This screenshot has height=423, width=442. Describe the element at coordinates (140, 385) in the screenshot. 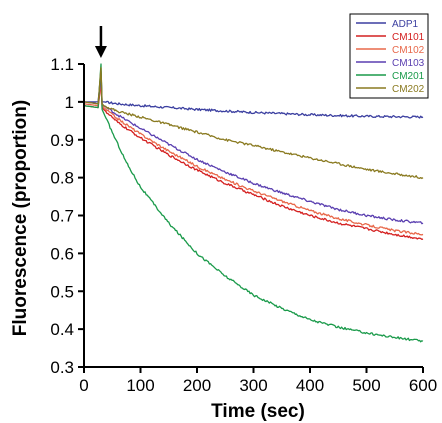

I see `x-tick-label: 100` at that location.